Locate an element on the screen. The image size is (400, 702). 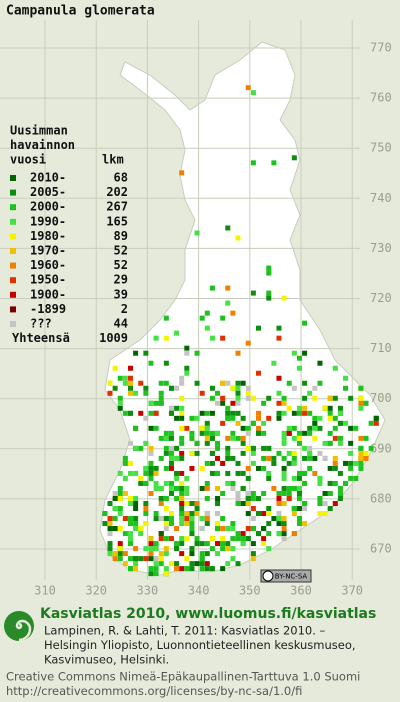
legend-total-label: Yhteensä is located at coordinates (41, 338).